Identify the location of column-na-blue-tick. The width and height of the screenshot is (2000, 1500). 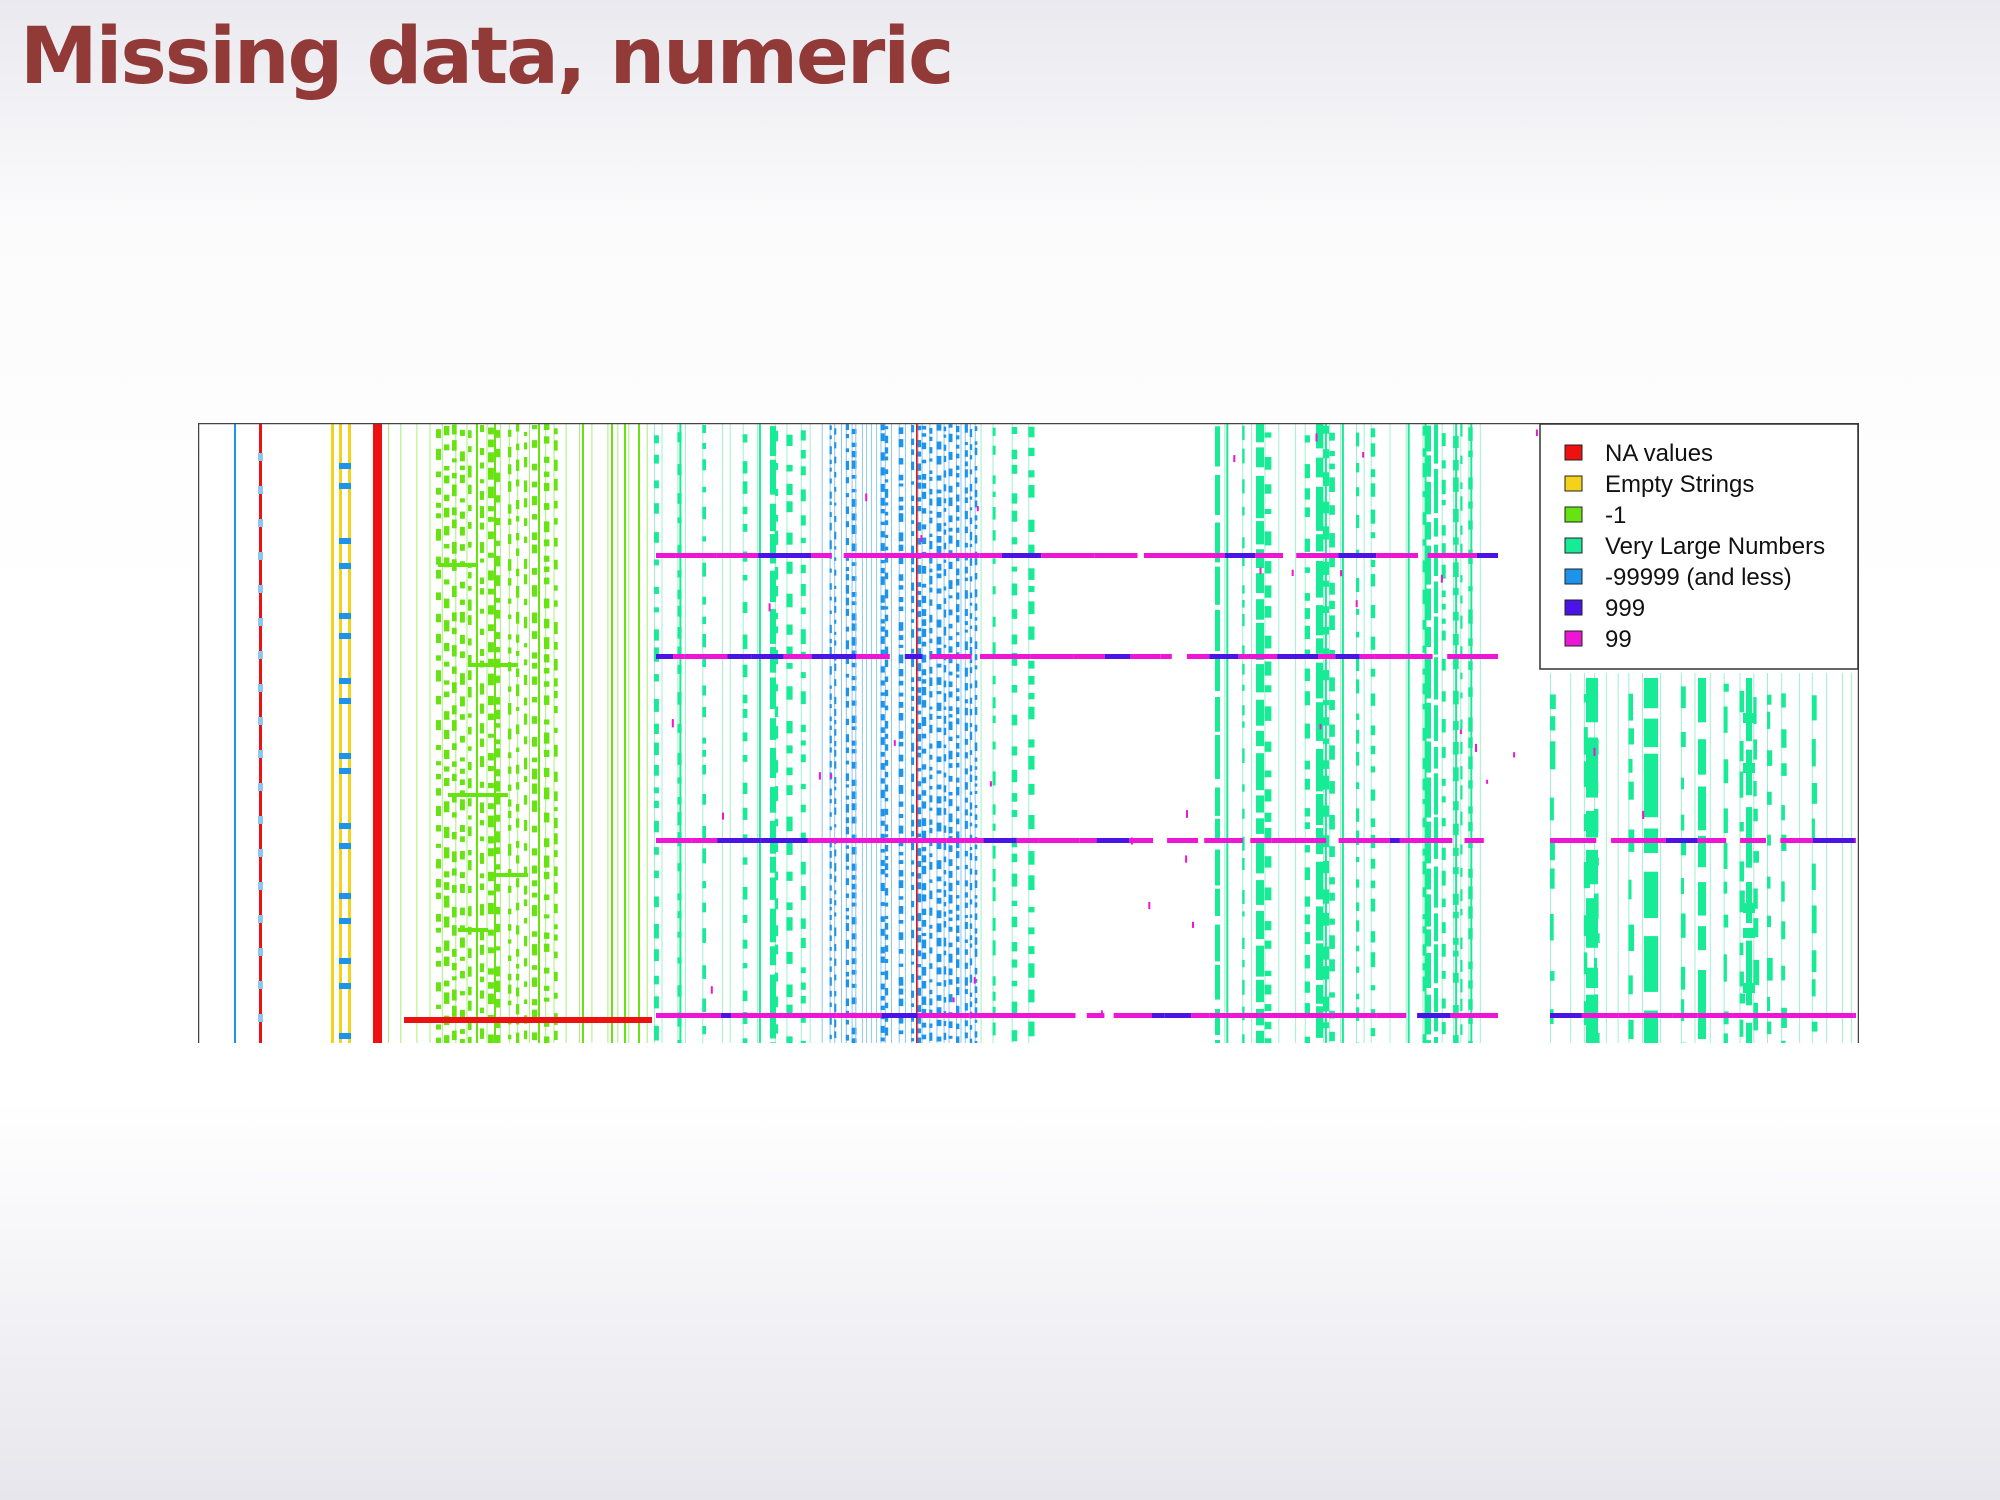
(260, 985).